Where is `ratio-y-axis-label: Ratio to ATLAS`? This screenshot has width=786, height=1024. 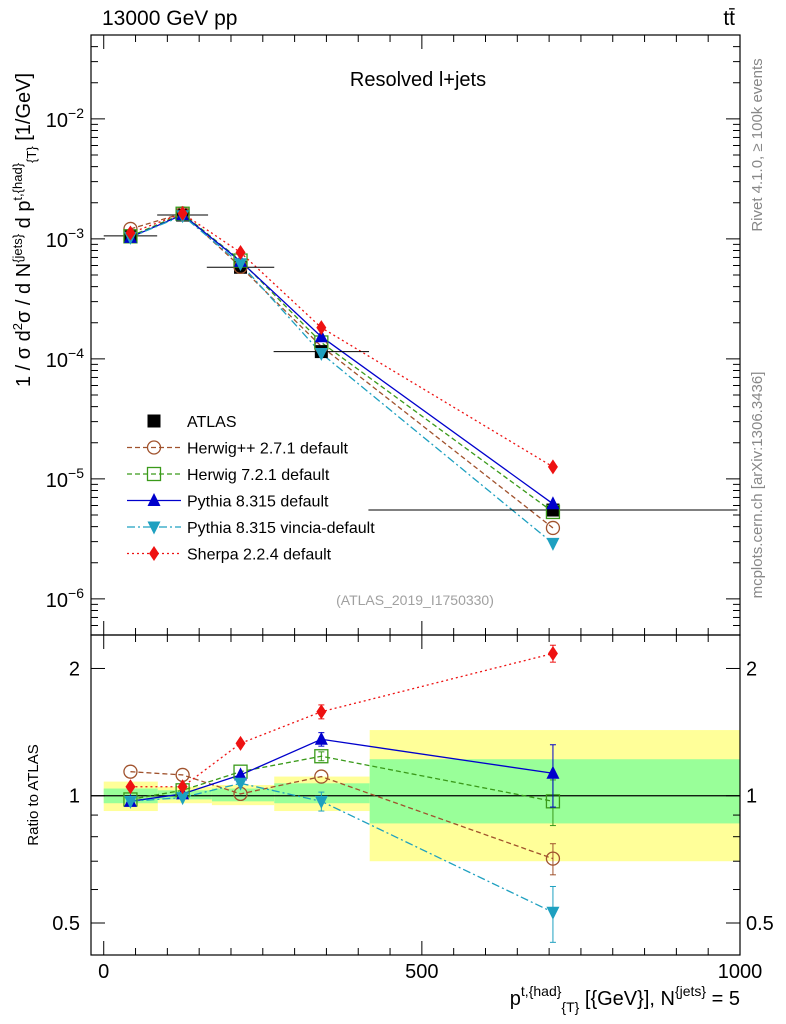 ratio-y-axis-label: Ratio to ATLAS is located at coordinates (33, 794).